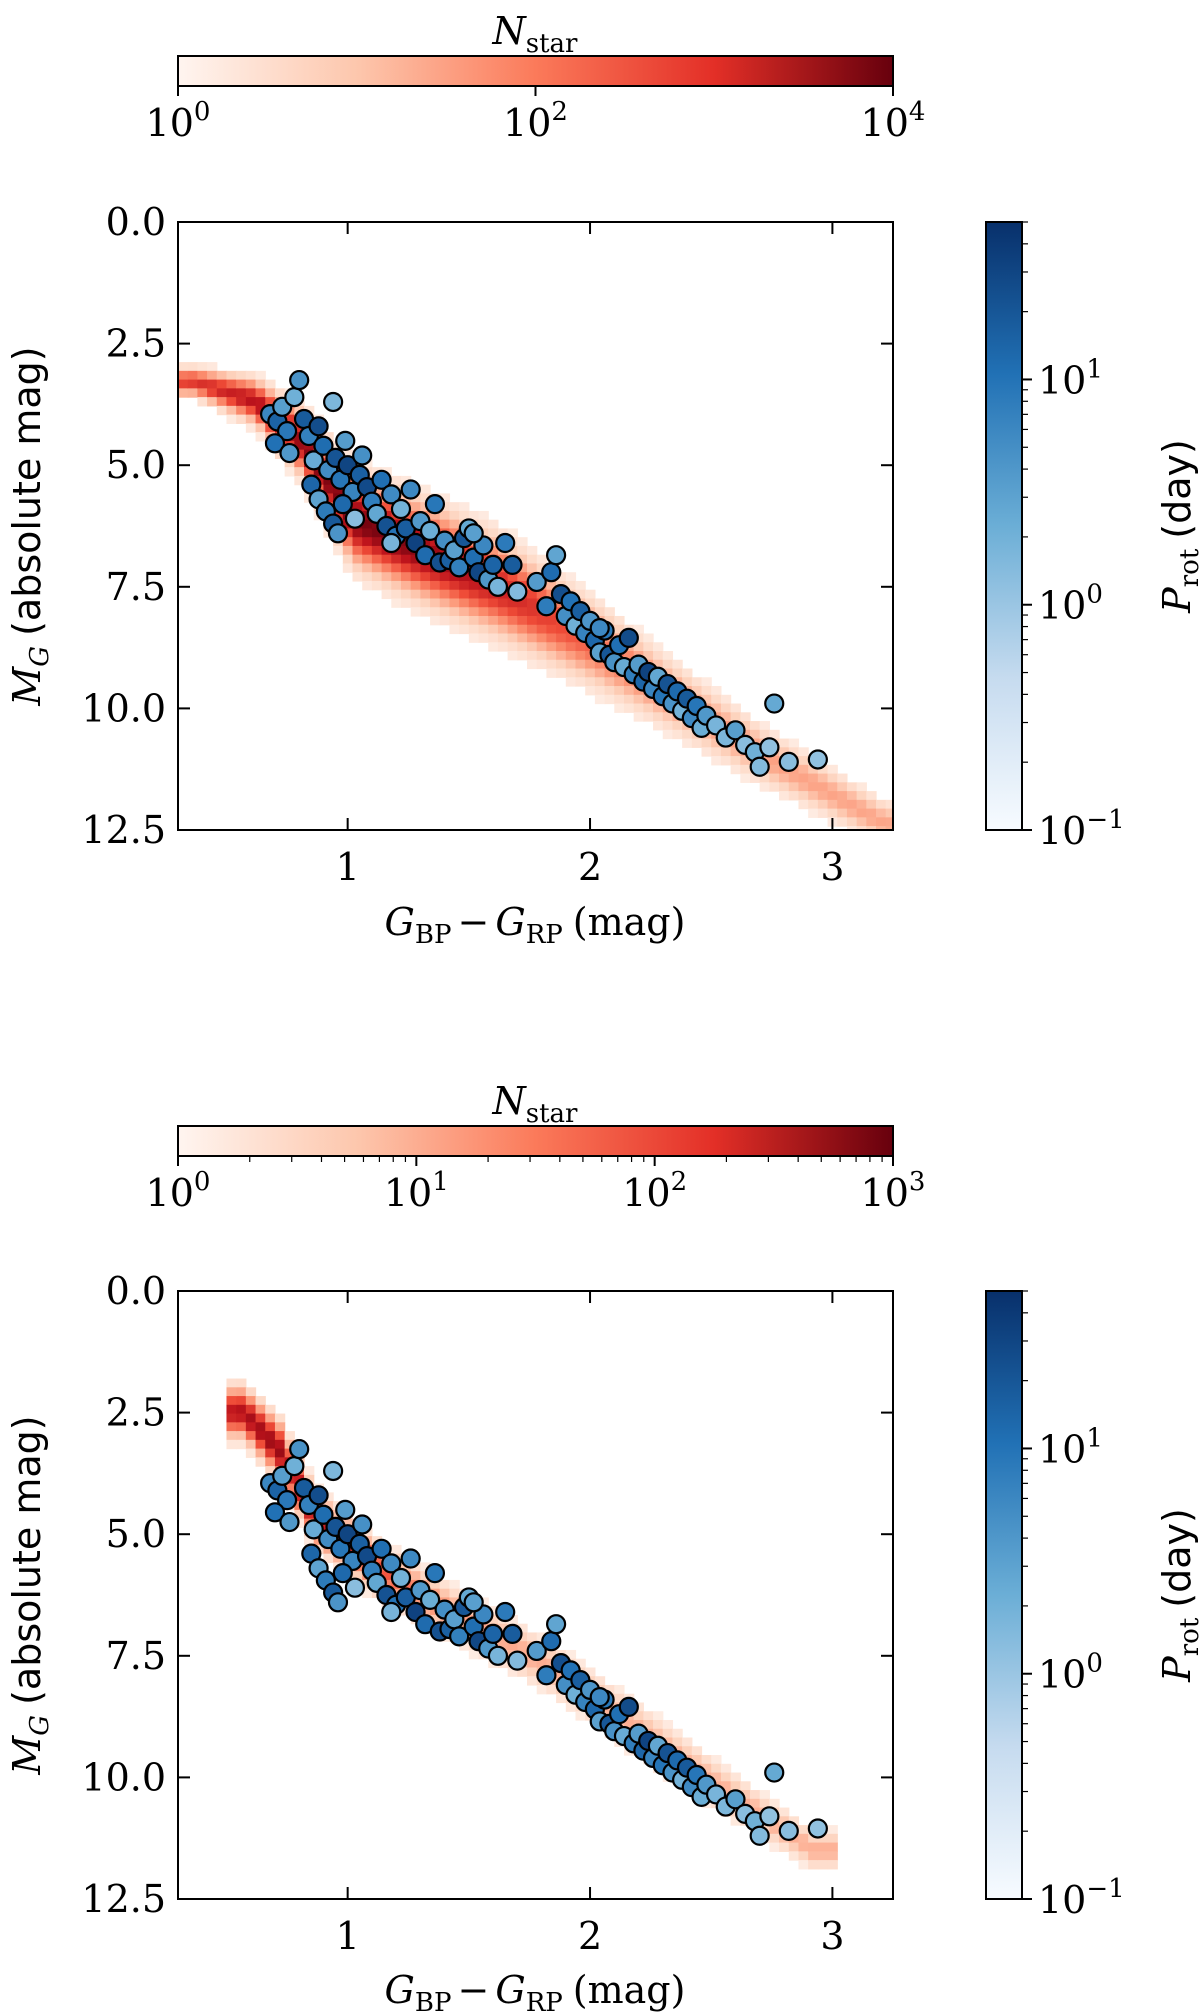 The height and width of the screenshot is (2016, 1200). Describe the element at coordinates (544, 573) in the screenshot. I see `star-points-top` at that location.